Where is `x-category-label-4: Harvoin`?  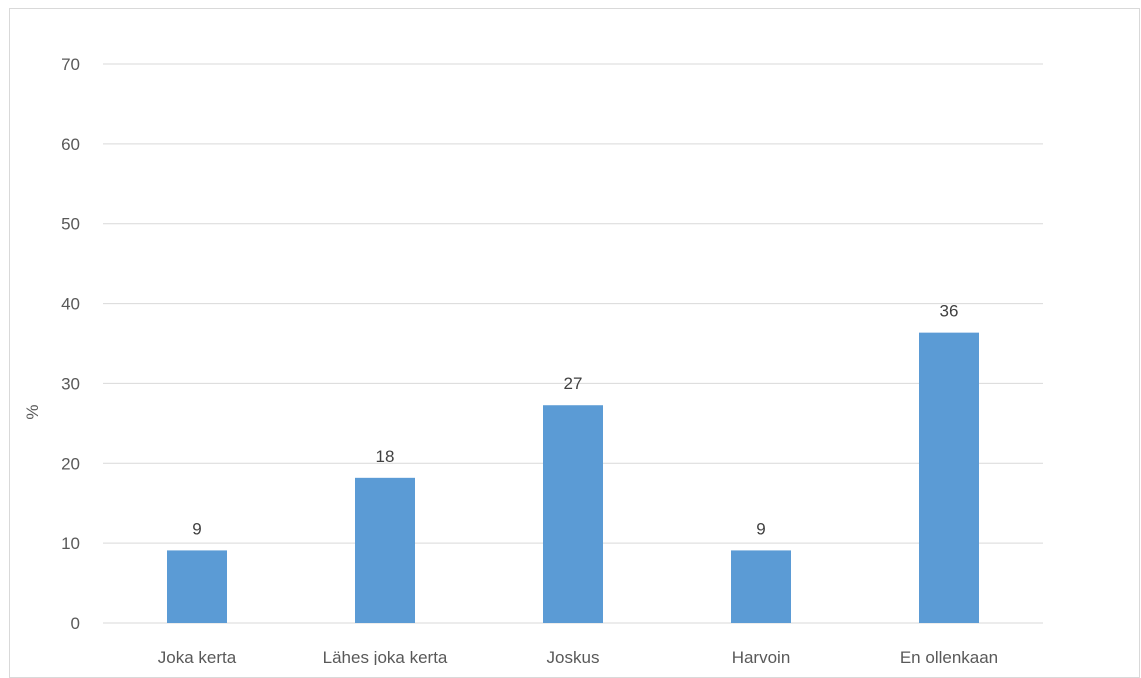
x-category-label-4: Harvoin is located at coordinates (761, 656).